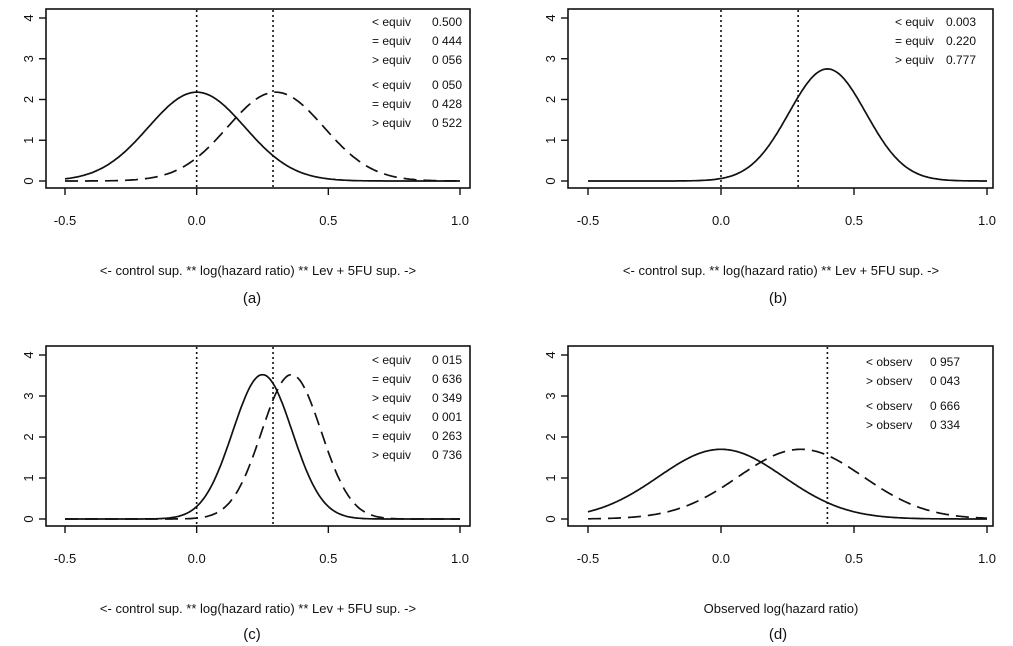 The image size is (1013, 646). What do you see at coordinates (781, 608) in the screenshot?
I see `x-axis-label: Observed log(hazard ratio)` at bounding box center [781, 608].